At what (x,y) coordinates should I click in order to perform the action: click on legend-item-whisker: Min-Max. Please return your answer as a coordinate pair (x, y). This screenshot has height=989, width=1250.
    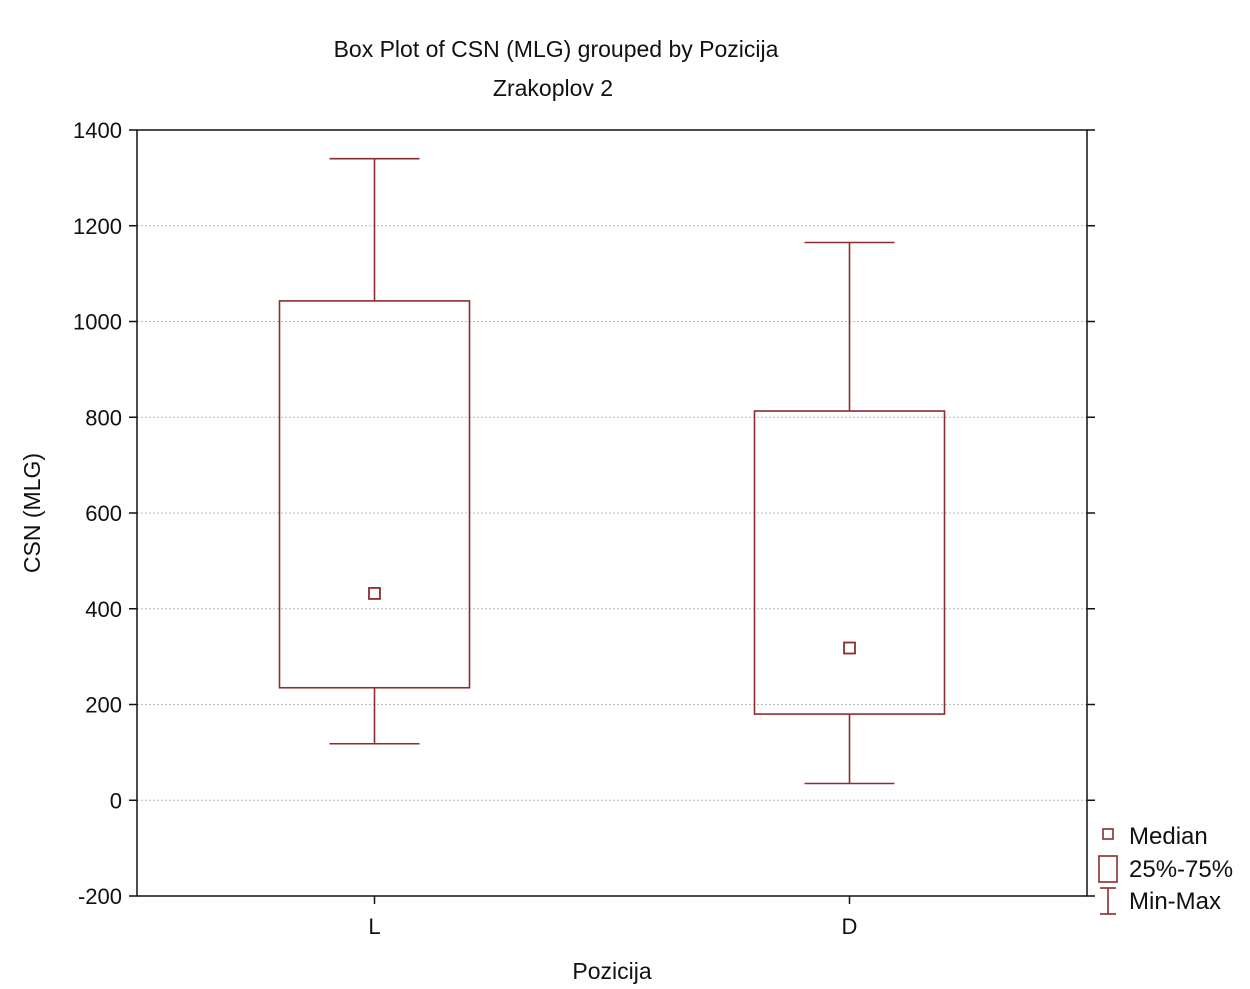
    Looking at the image, I should click on (1160, 901).